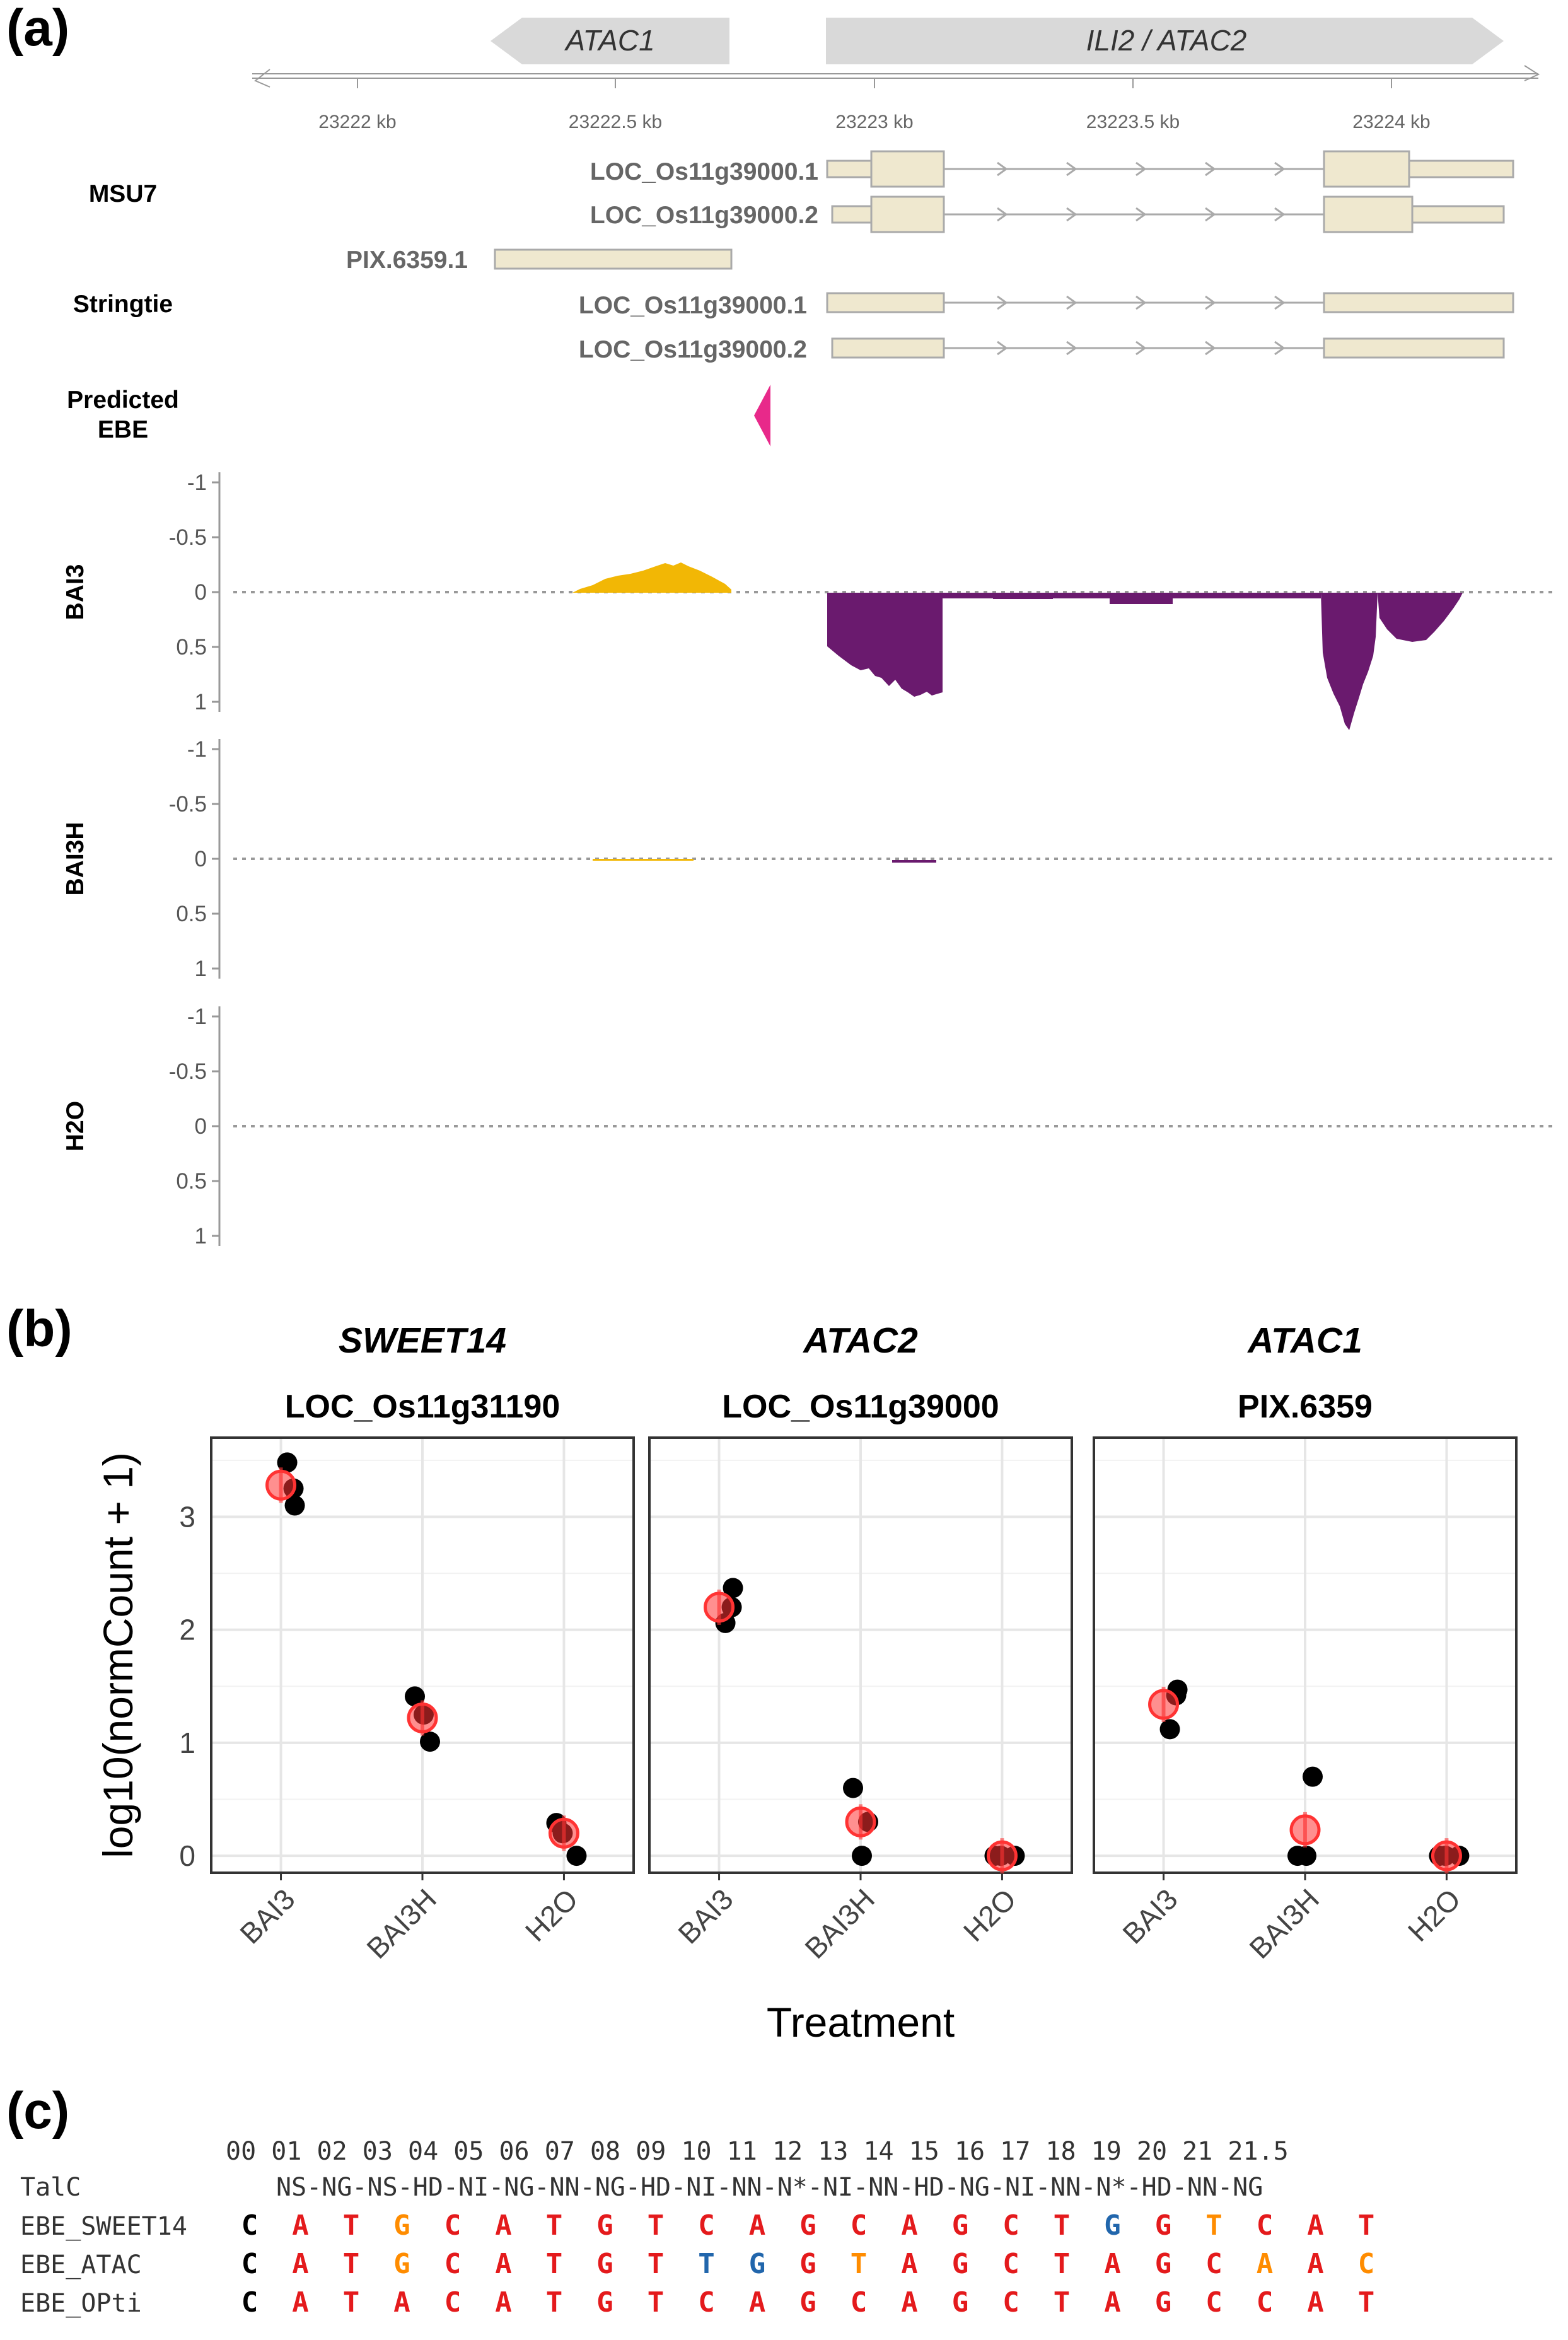  Describe the element at coordinates (103, 2226) in the screenshot. I see `sequence-label: EBE_SWEET14` at that location.